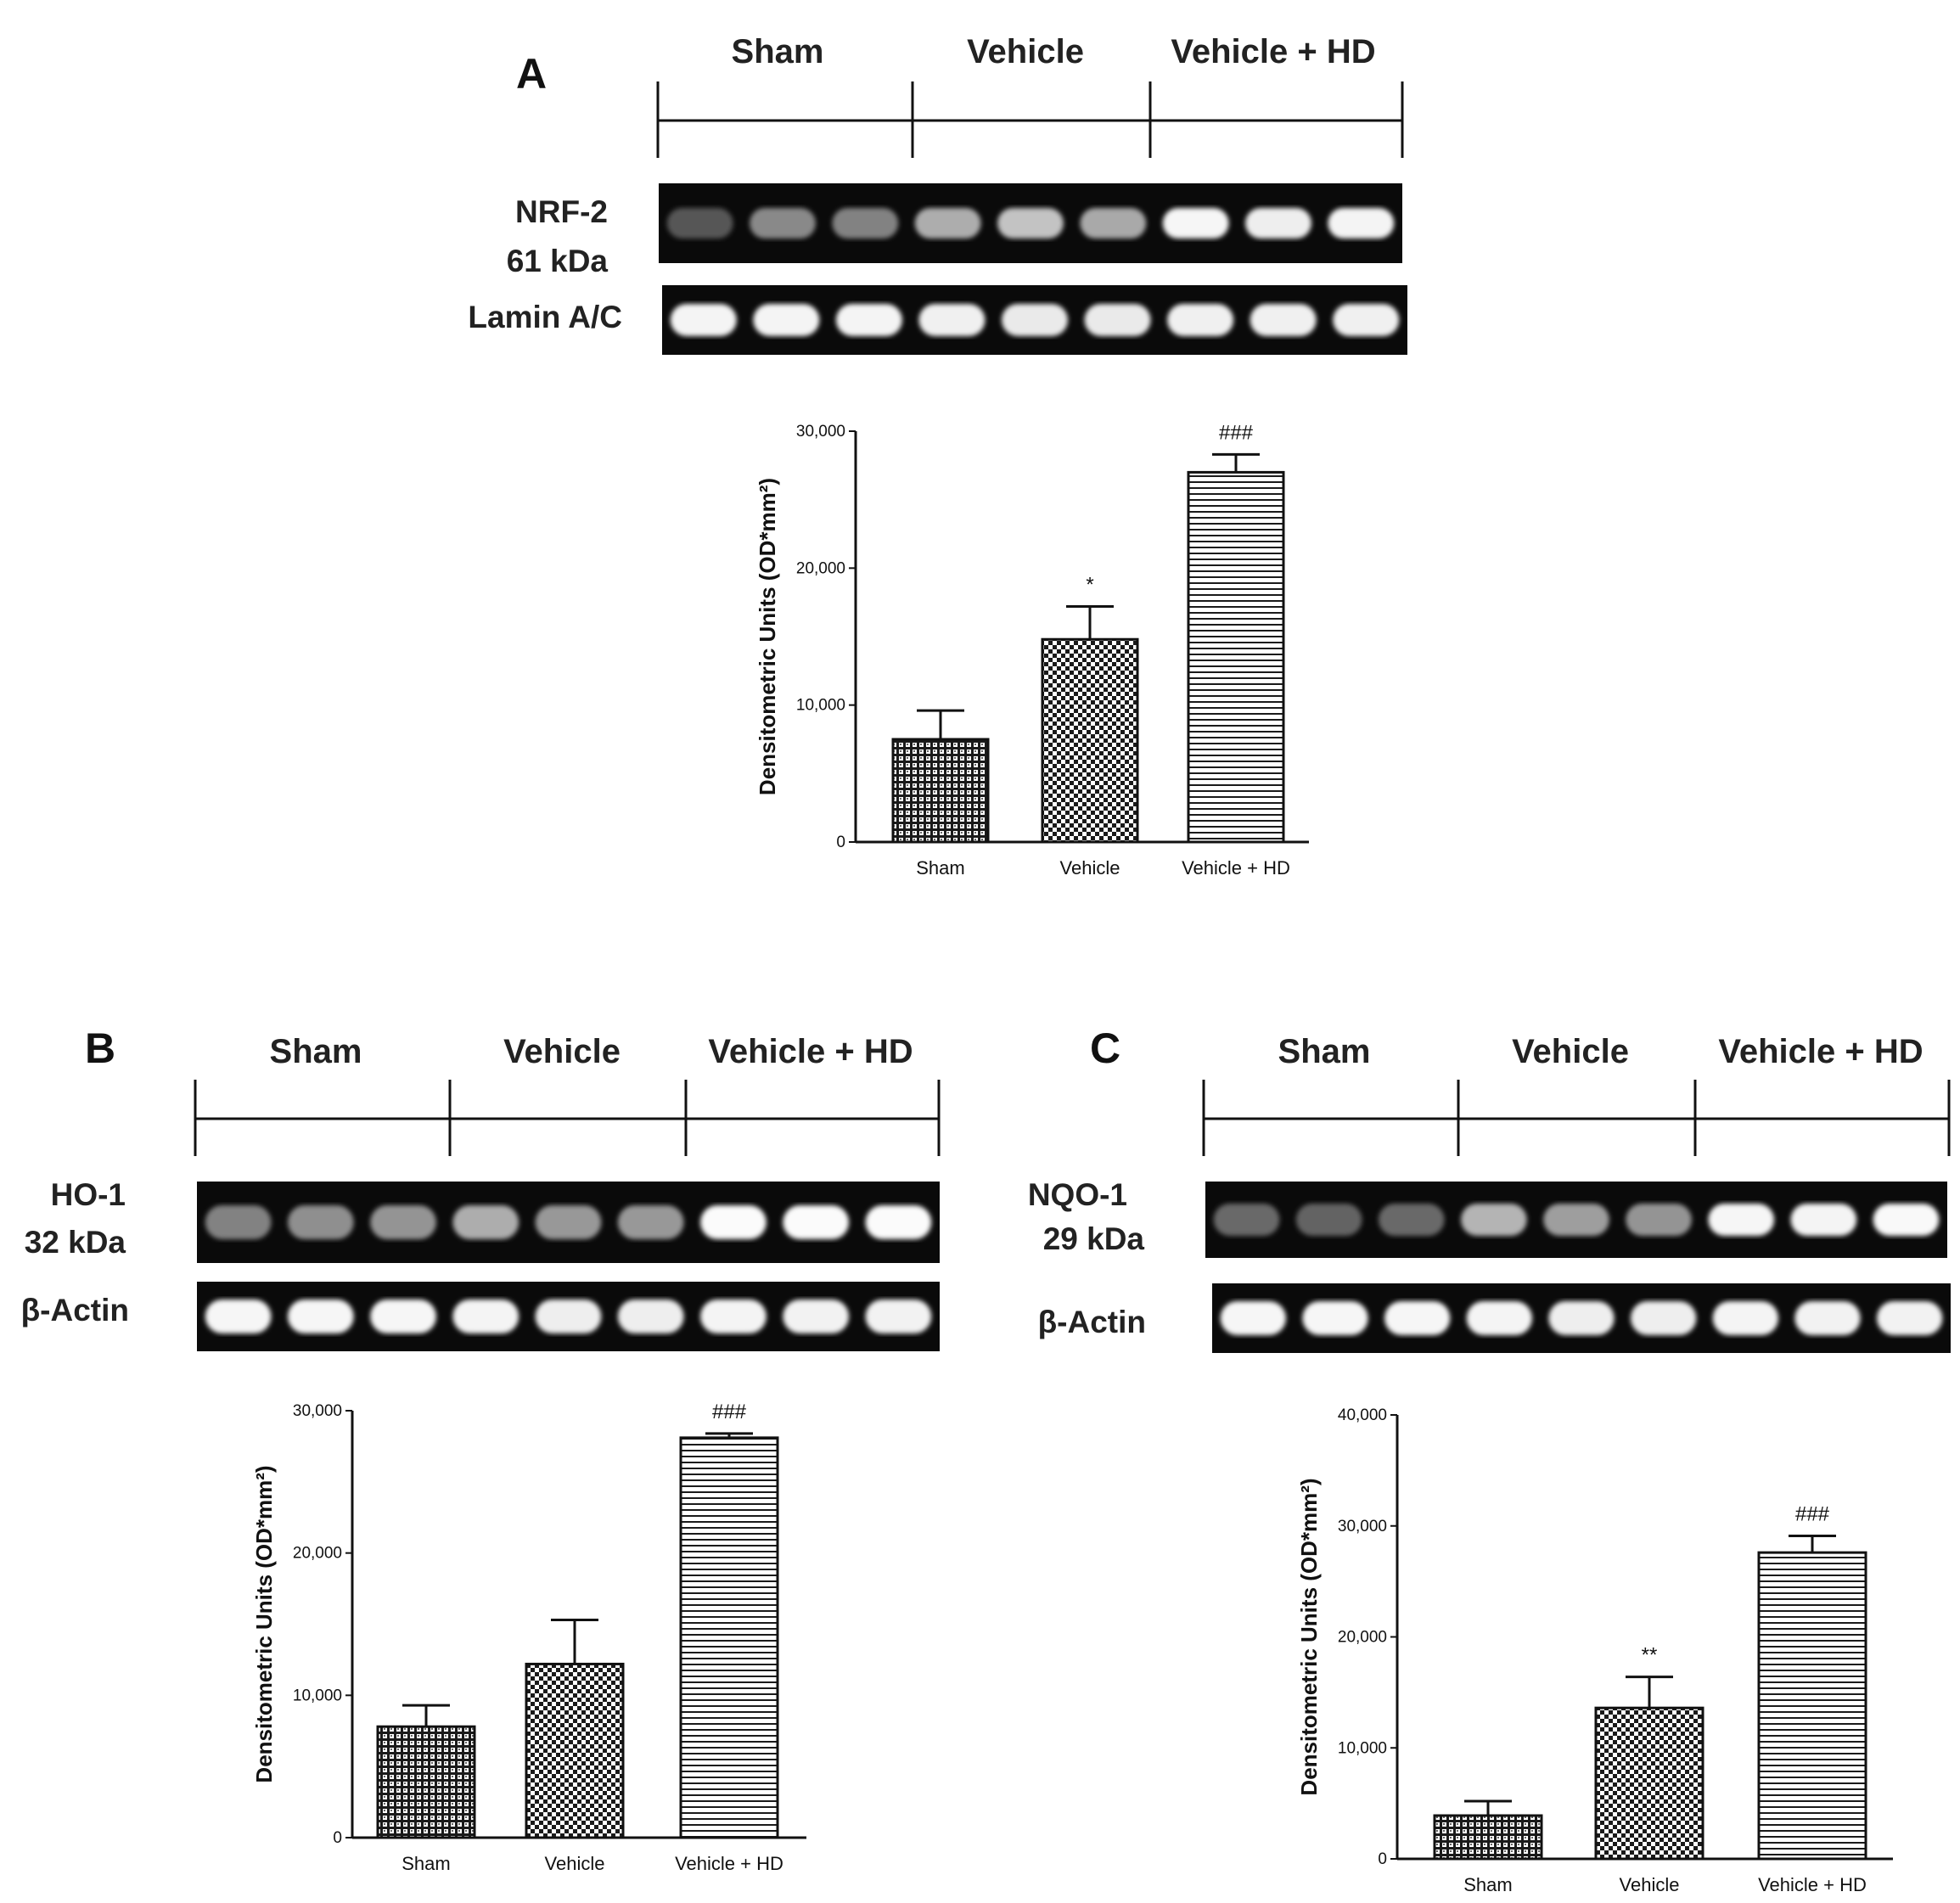  What do you see at coordinates (1077, 1194) in the screenshot?
I see `blot-target-name: NQO-1` at bounding box center [1077, 1194].